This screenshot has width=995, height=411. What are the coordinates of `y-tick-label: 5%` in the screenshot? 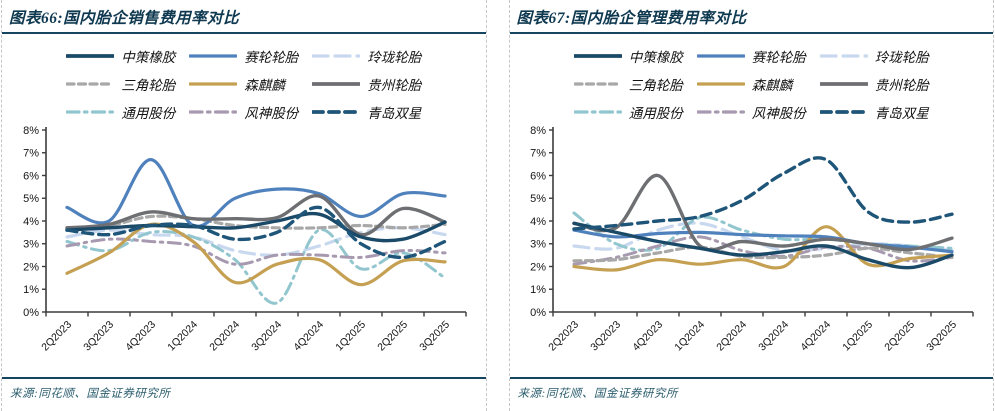 It's located at (538, 199).